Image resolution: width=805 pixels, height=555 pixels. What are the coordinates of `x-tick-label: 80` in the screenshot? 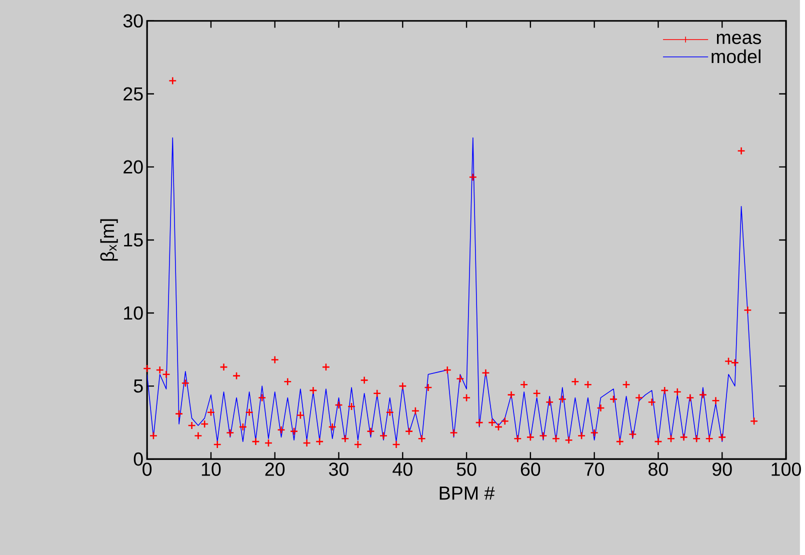 It's located at (658, 469).